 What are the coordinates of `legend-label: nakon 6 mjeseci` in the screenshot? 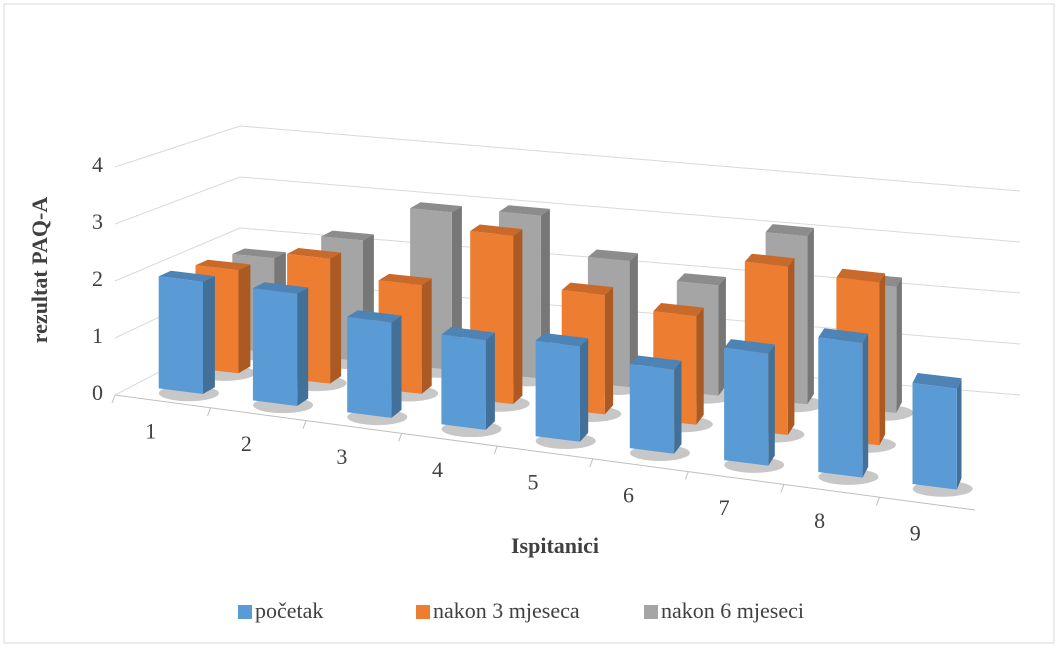 It's located at (732, 610).